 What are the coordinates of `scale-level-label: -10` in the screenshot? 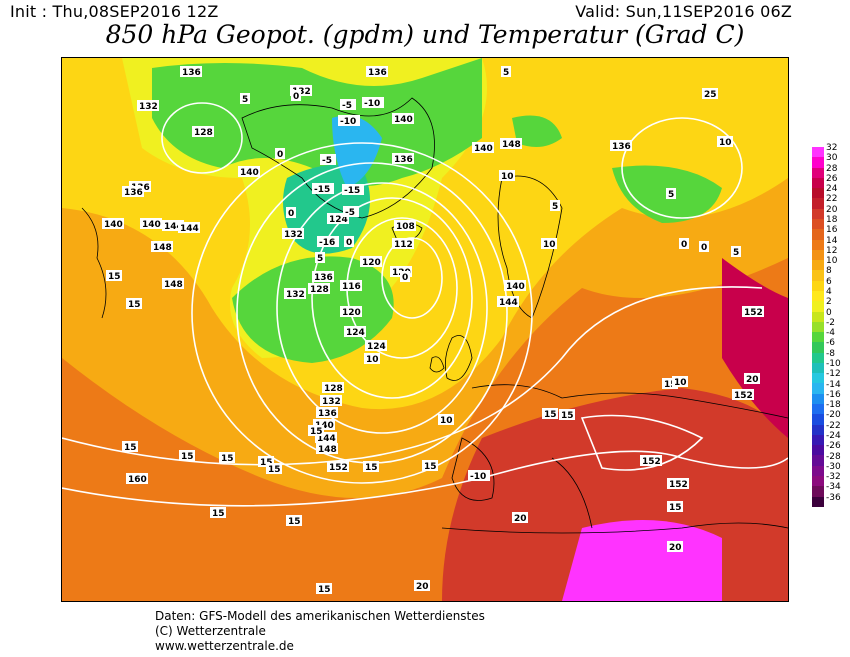 It's located at (833, 364).